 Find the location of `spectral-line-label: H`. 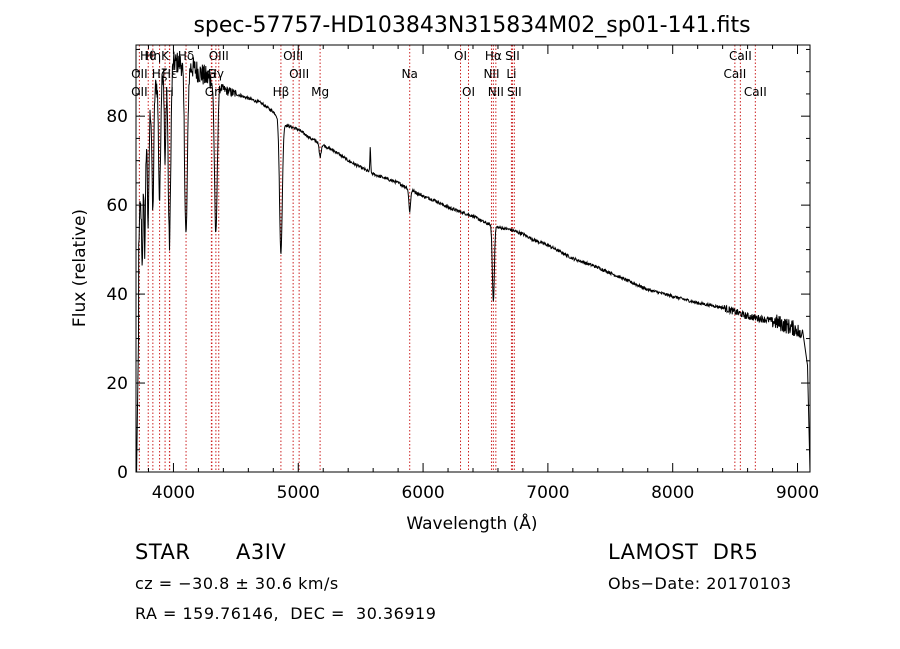

spectral-line-label: H is located at coordinates (169, 92).